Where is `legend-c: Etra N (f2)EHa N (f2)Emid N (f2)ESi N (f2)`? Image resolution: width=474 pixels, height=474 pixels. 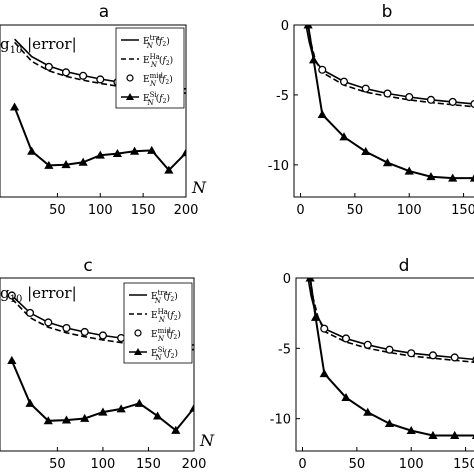
legend-c: Etra N (f2)EHa N (f2)Emid N (f2)ESi N (f2) is located at coordinates (158, 323).